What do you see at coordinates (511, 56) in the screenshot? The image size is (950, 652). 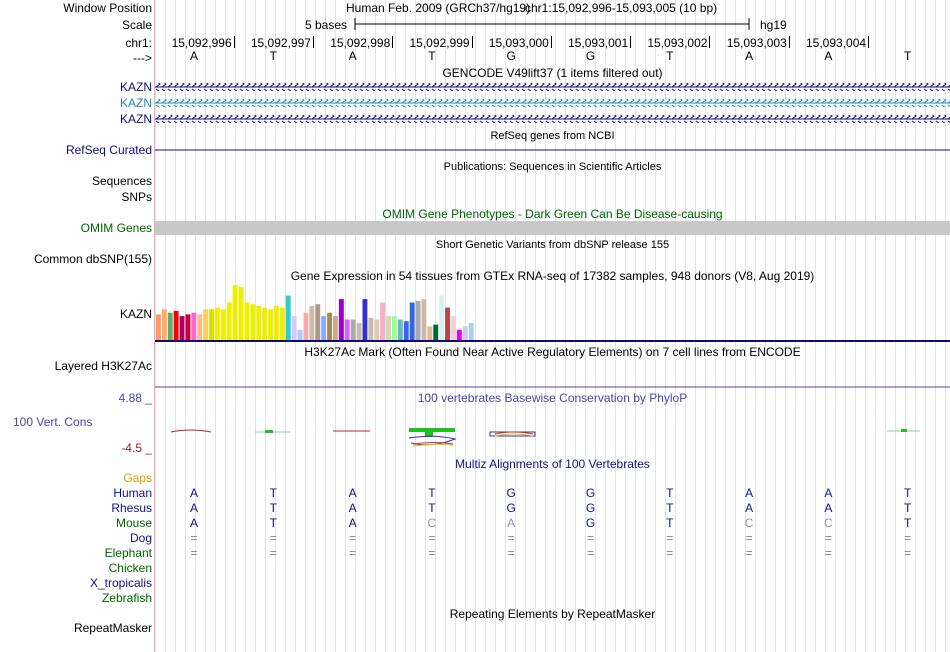 I see `sequence-base: G` at bounding box center [511, 56].